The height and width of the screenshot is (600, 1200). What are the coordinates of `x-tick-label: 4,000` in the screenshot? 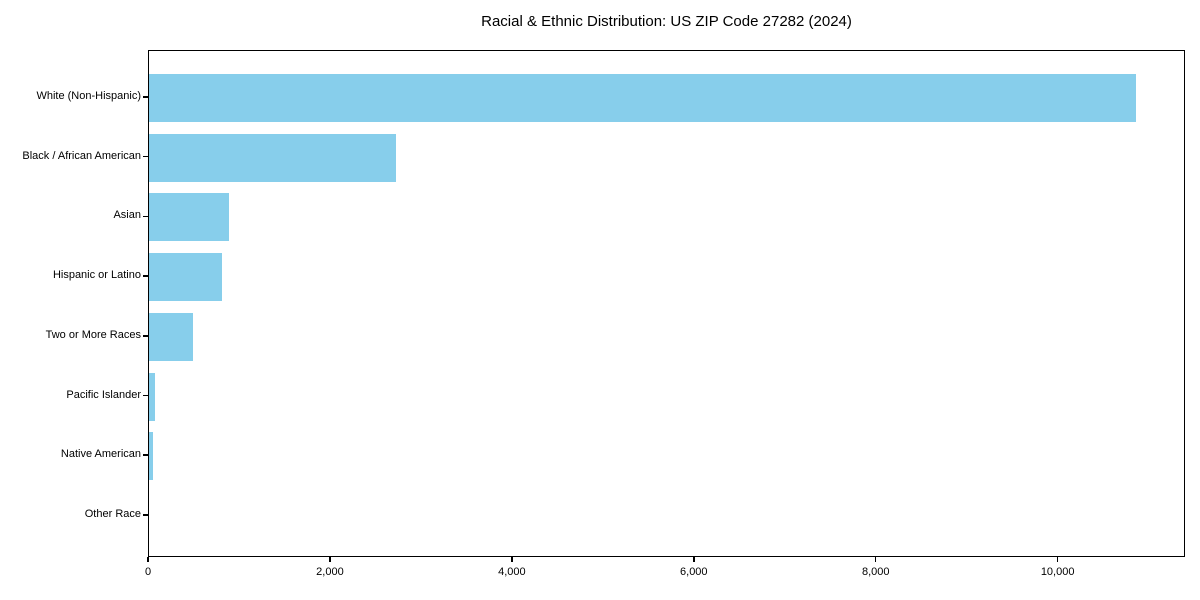 It's located at (512, 572).